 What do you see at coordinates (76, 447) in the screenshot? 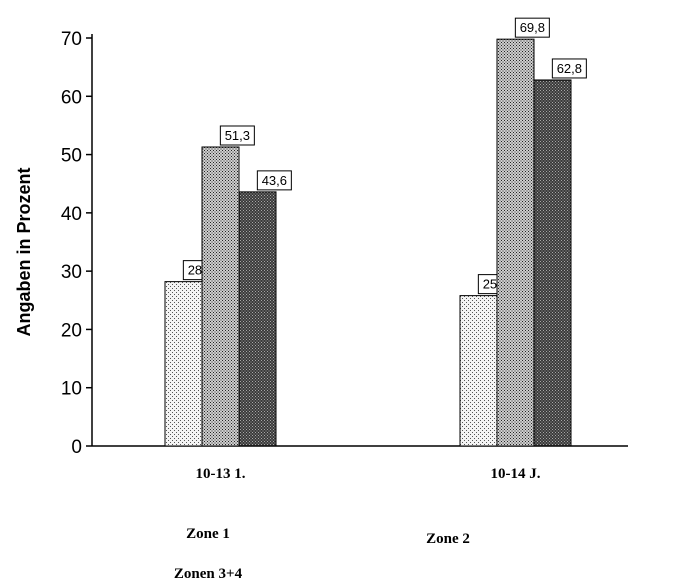
I see `y-tick-label: 0` at bounding box center [76, 447].